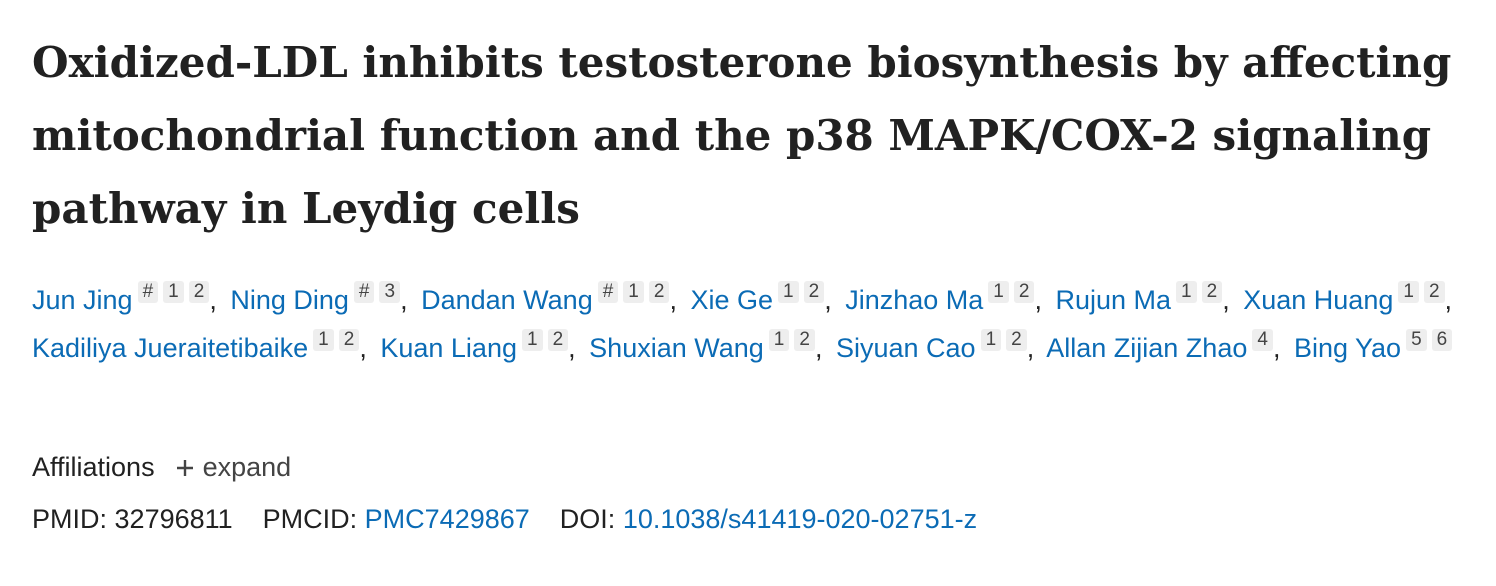  Describe the element at coordinates (170, 348) in the screenshot. I see `author-name: Kadiliya Jueraitetibaike` at that location.